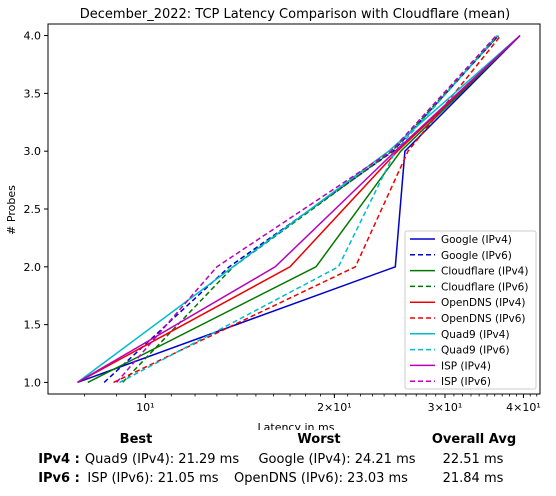 This screenshot has width=556, height=496. Describe the element at coordinates (33, 36) in the screenshot. I see `y-tick-label: 4.0` at that location.